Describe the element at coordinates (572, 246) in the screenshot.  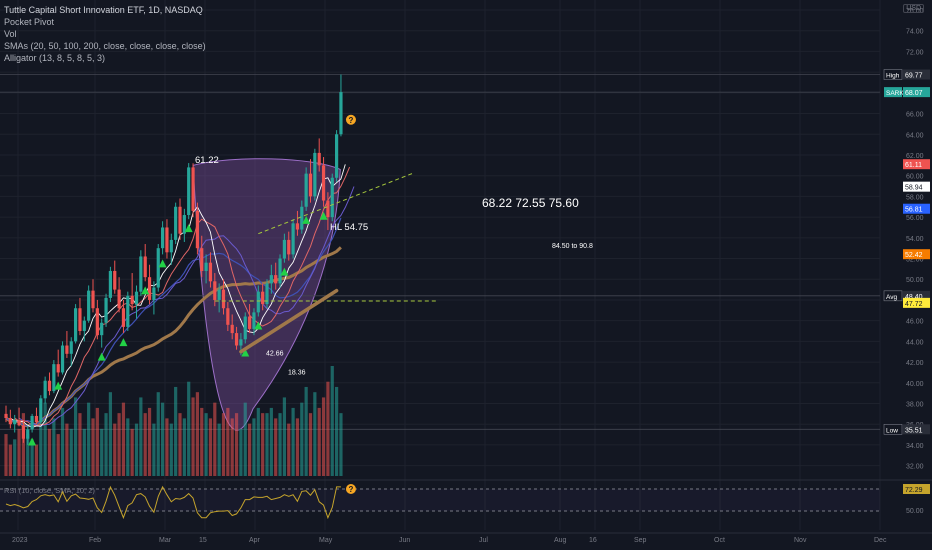
I see `chart-annotation: 84.50 to 90.8` at that location.